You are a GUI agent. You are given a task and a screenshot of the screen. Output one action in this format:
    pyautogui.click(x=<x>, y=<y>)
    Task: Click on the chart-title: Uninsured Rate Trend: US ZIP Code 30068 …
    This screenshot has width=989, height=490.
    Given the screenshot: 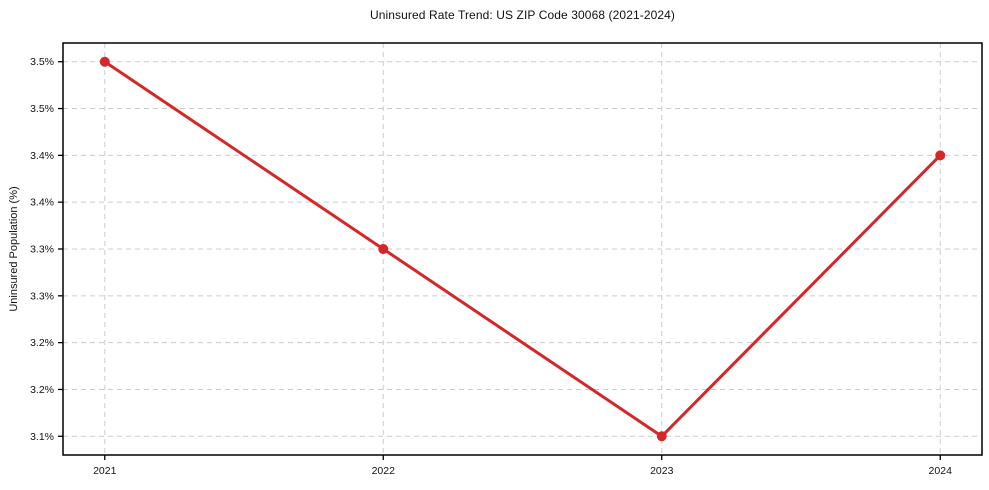 What is the action you would take?
    pyautogui.click(x=522, y=15)
    